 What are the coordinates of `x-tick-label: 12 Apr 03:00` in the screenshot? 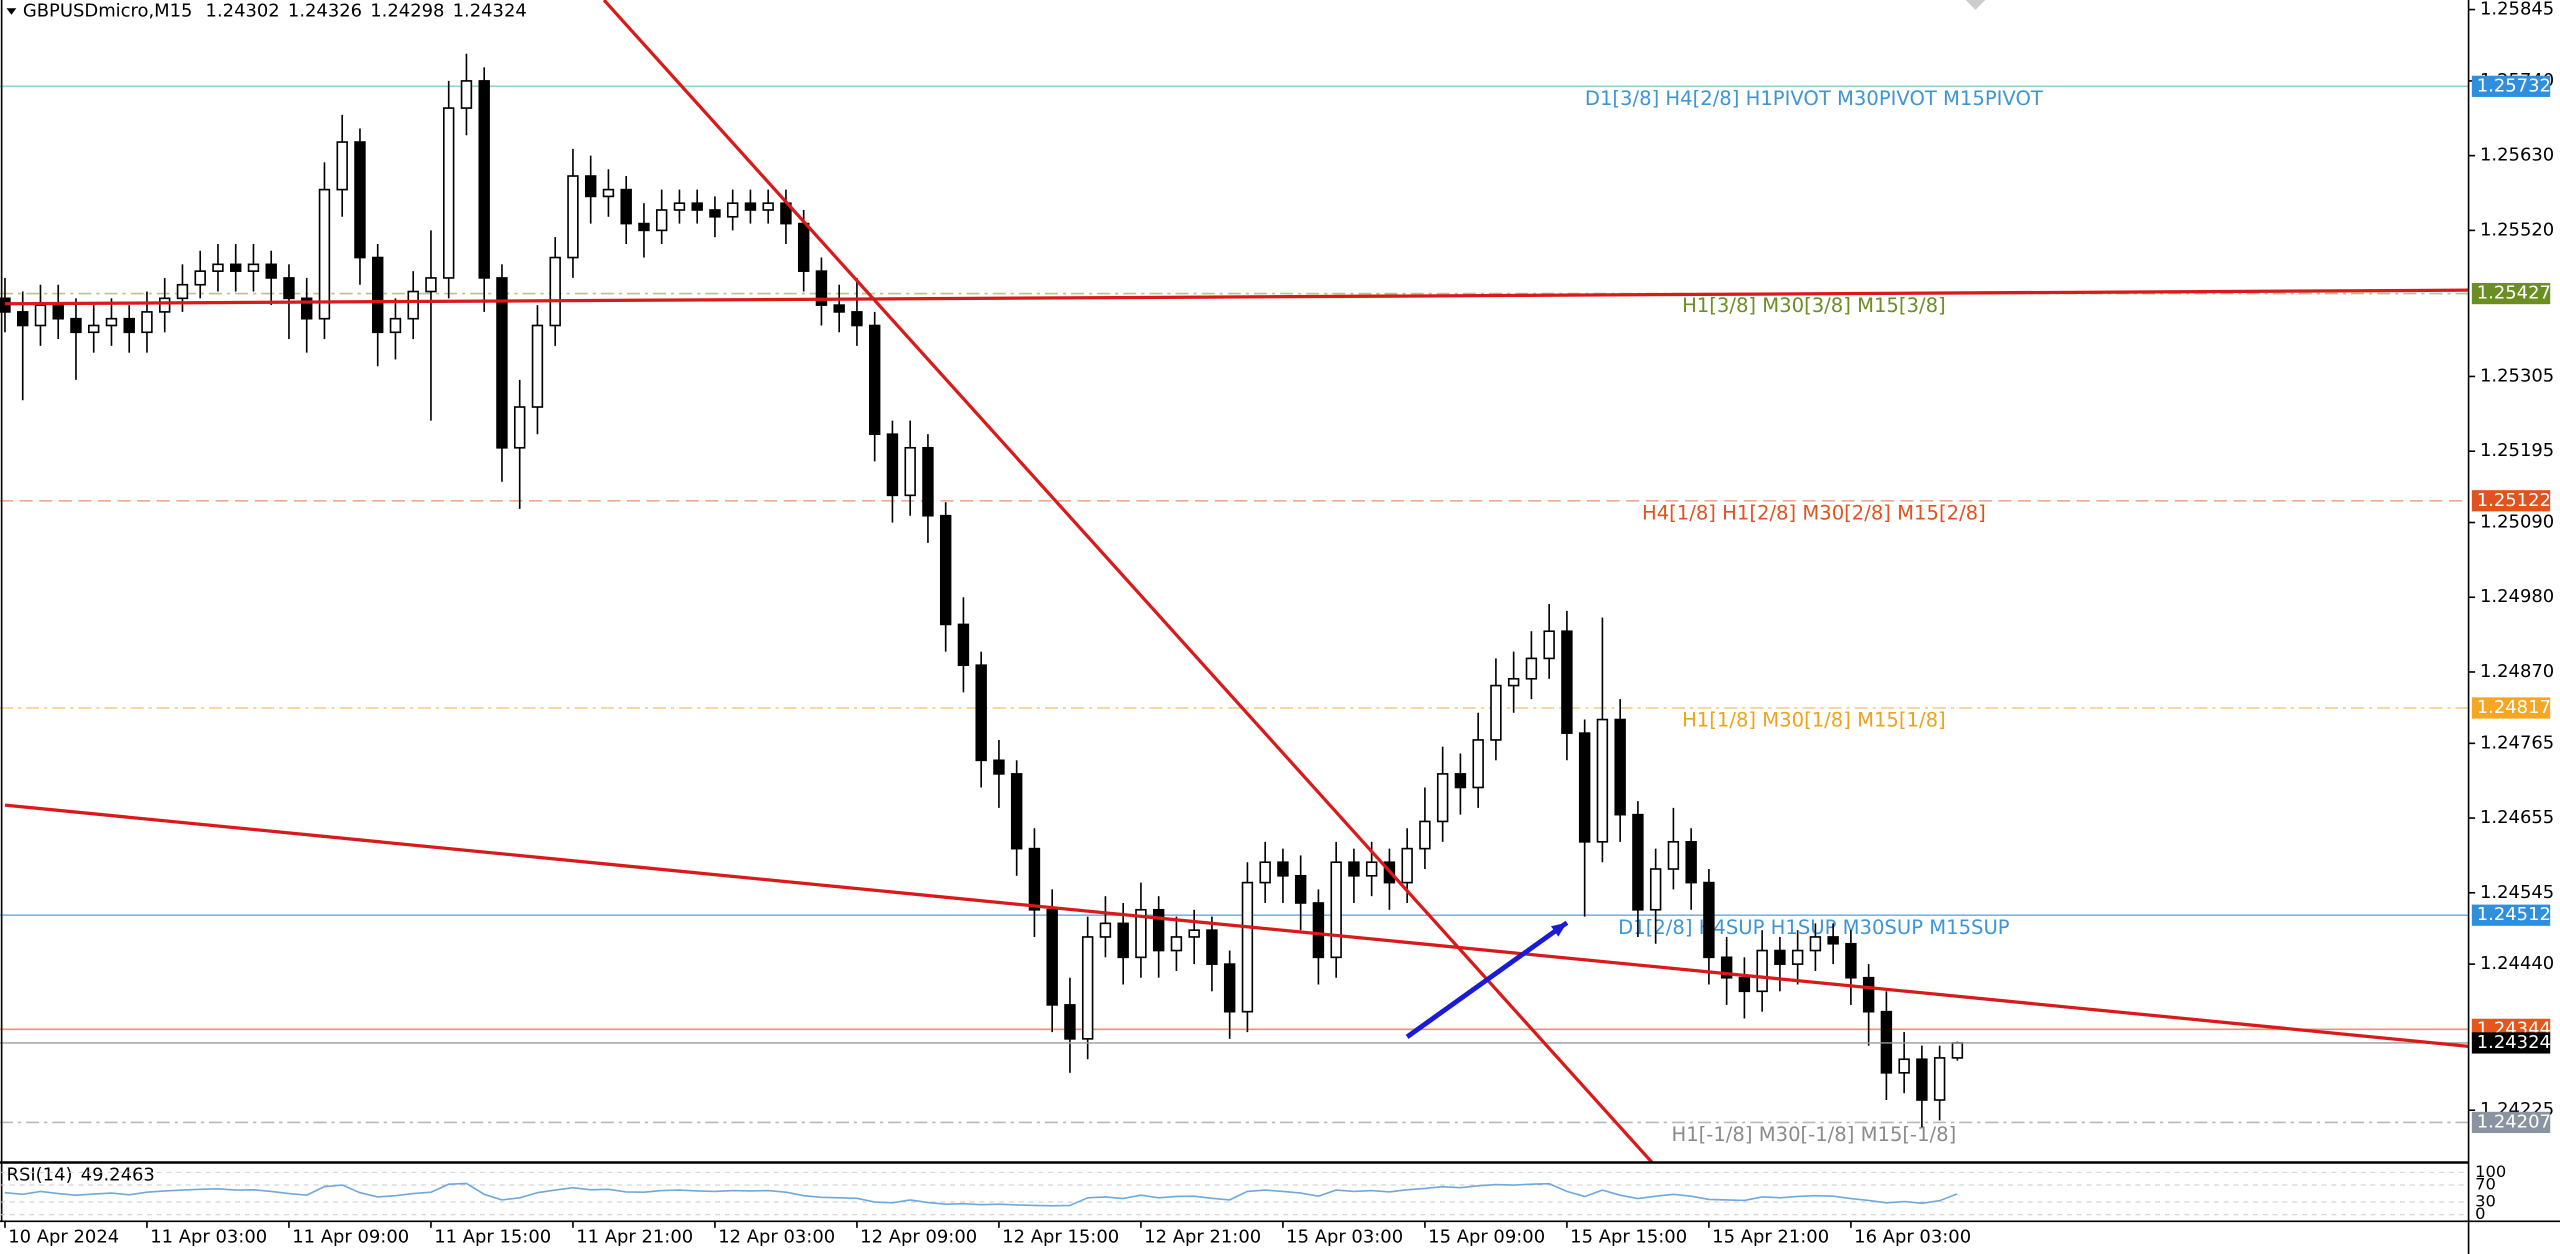 It's located at (776, 1237).